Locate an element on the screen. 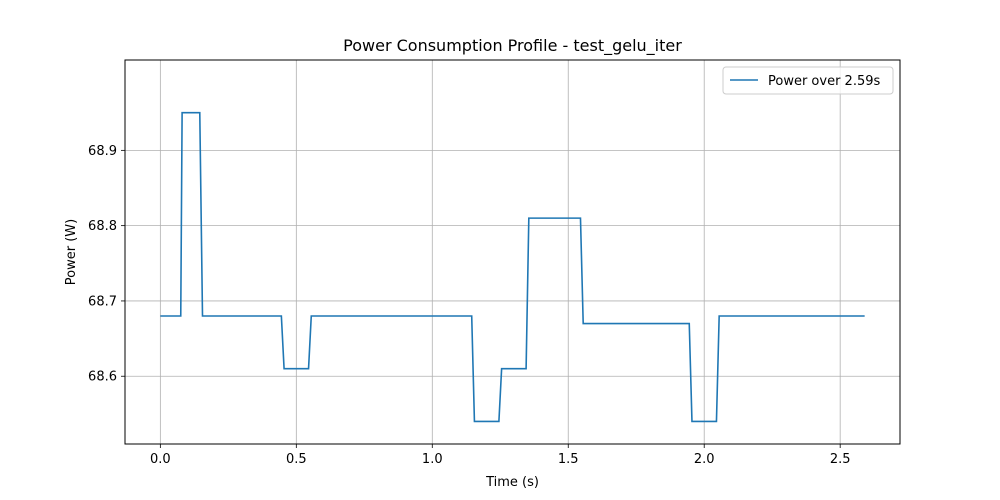  legend-label-power: Power over 2.59s is located at coordinates (824, 81).